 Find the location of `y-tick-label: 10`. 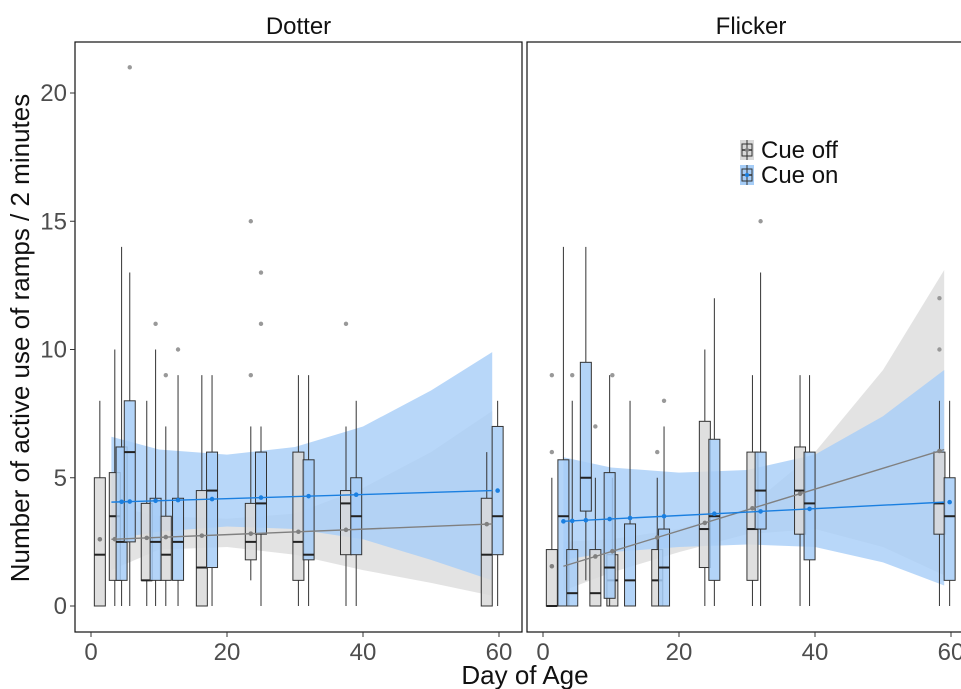

y-tick-label: 10 is located at coordinates (53, 350).